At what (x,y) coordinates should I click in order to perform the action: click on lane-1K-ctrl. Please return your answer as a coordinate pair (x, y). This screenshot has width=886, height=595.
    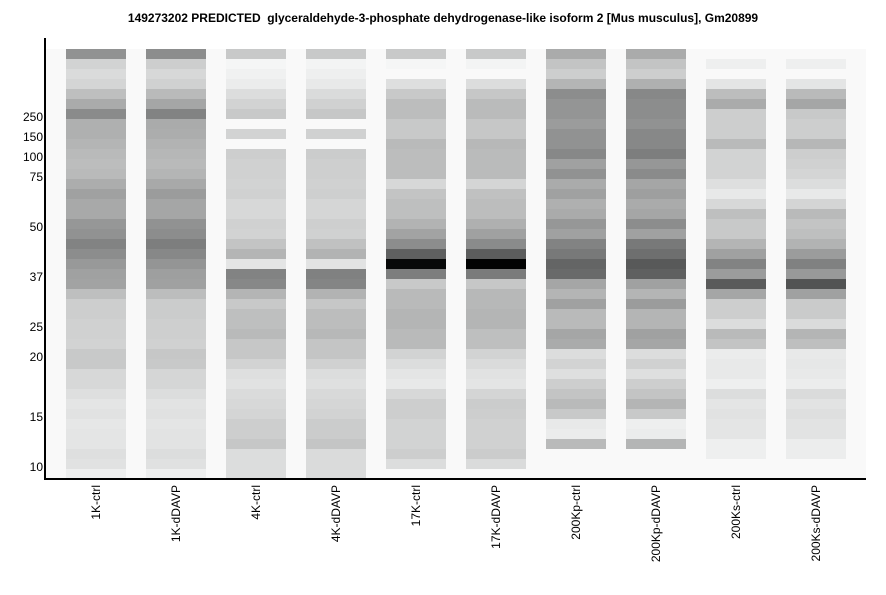
    Looking at the image, I should click on (96, 264).